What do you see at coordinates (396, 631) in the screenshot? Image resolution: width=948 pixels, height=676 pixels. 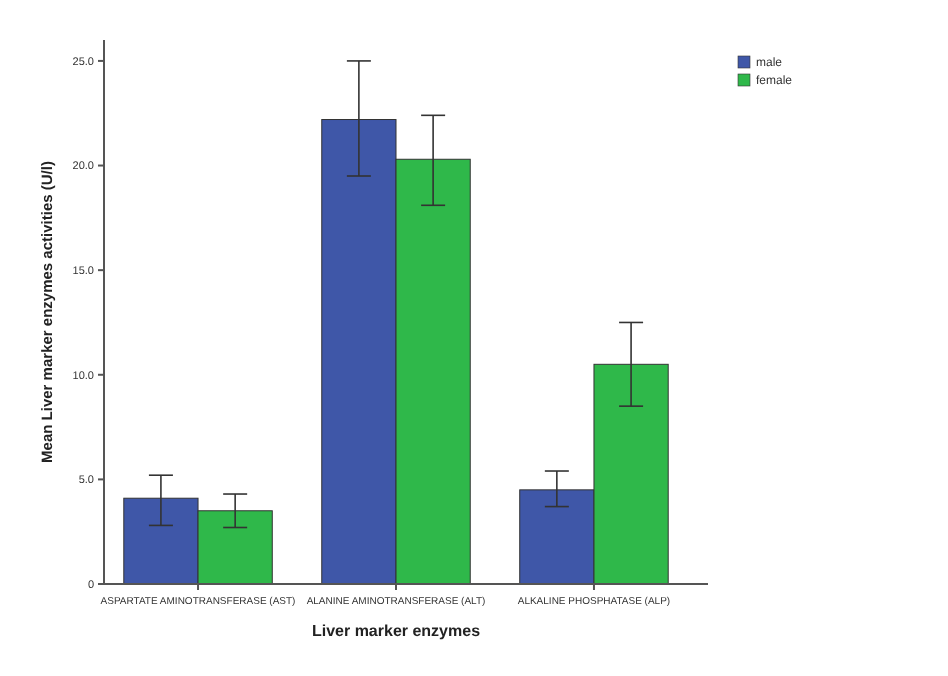 I see `x-axis-title: Liver marker enzymes` at bounding box center [396, 631].